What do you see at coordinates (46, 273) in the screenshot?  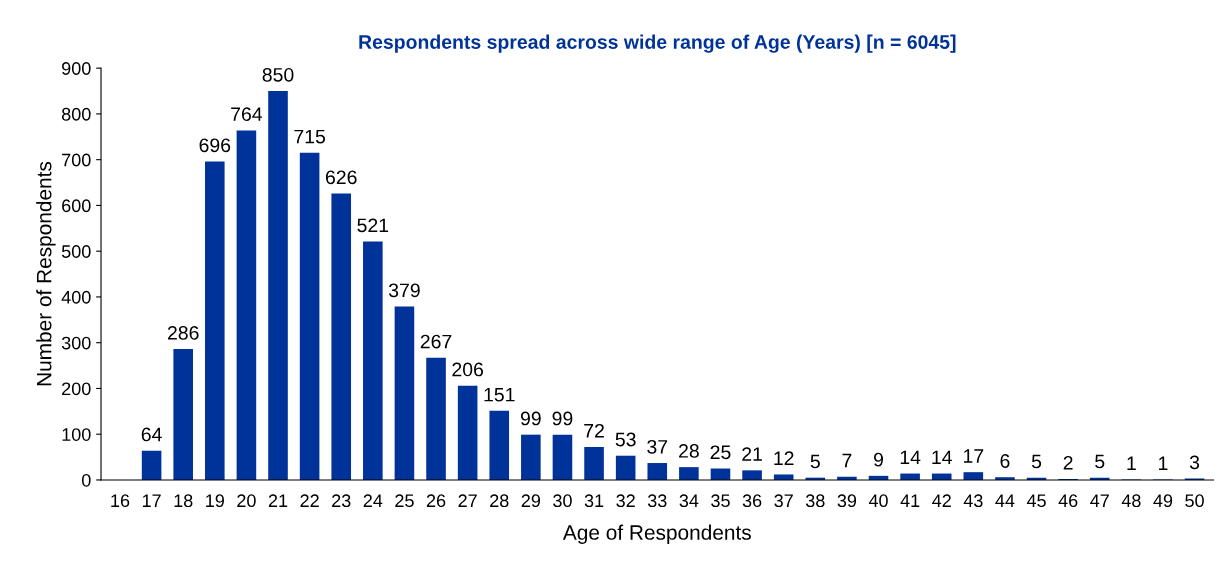 I see `y-axis-title: Number of Respondents` at bounding box center [46, 273].